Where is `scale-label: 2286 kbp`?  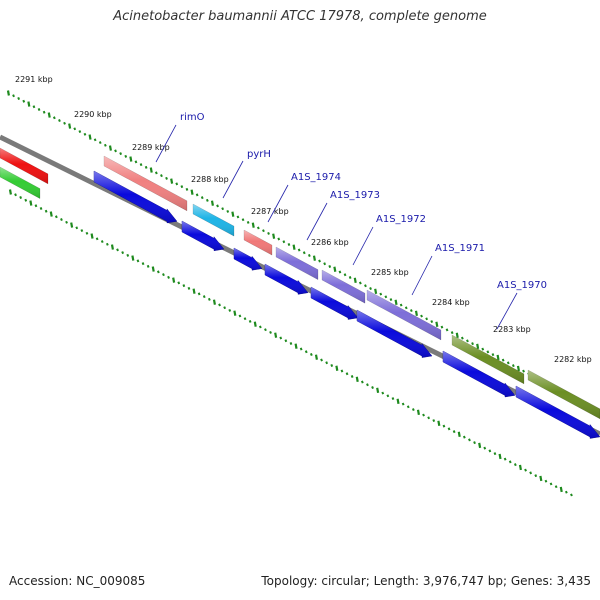
scale-label: 2286 kbp is located at coordinates (330, 242).